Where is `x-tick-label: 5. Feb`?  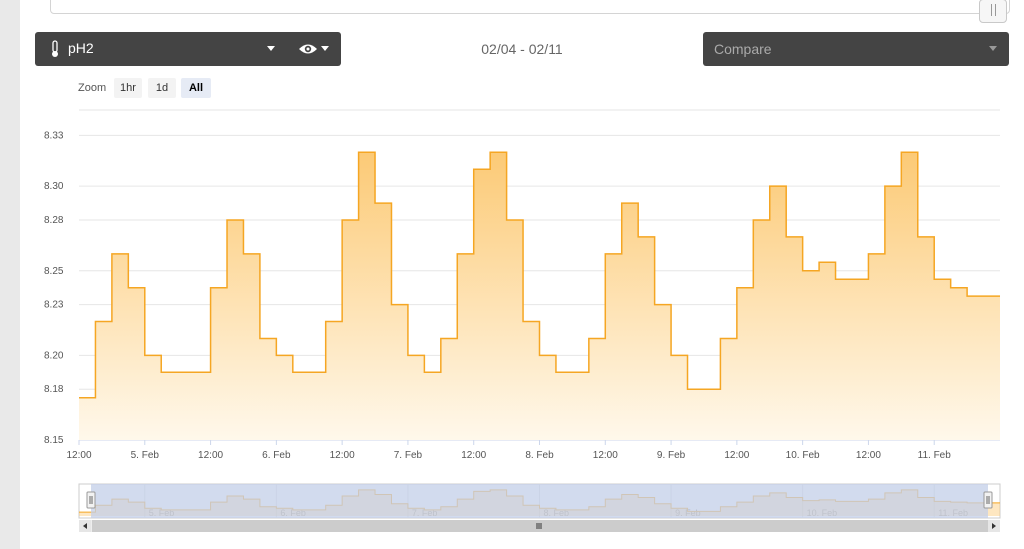 x-tick-label: 5. Feb is located at coordinates (145, 455).